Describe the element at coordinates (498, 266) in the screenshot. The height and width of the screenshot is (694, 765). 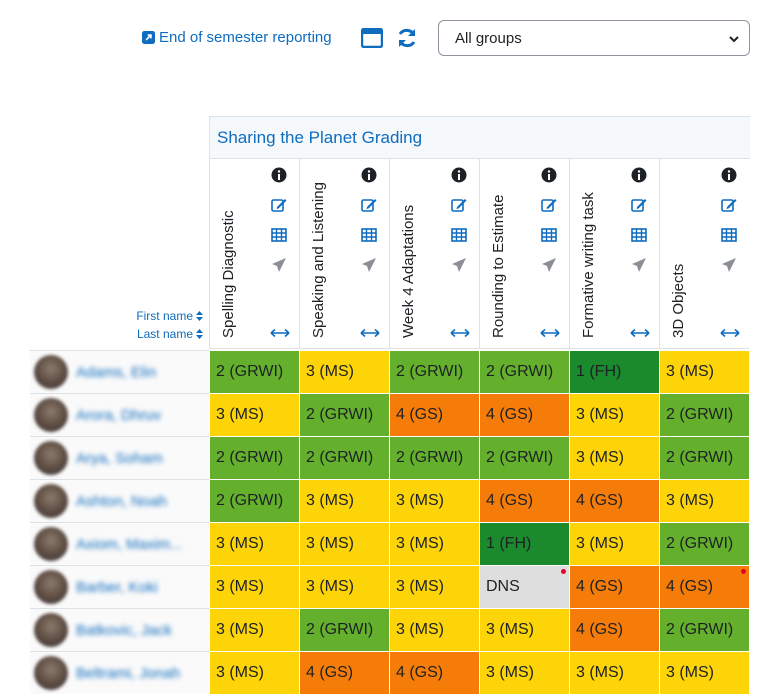
I see `column-title: Rounding to Estimate` at that location.